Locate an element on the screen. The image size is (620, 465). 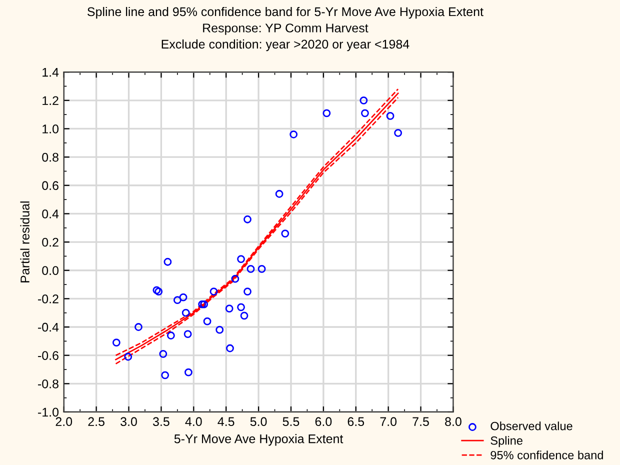
y-tick-label: -0.2 is located at coordinates (48, 299).